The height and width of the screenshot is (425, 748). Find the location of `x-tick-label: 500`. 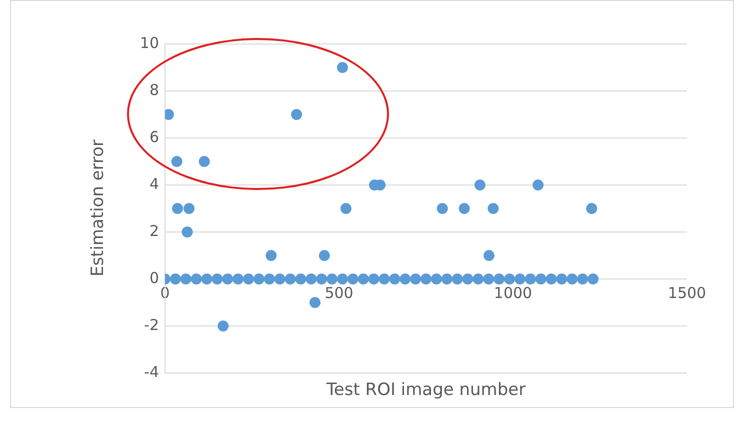

x-tick-label: 500 is located at coordinates (339, 293).